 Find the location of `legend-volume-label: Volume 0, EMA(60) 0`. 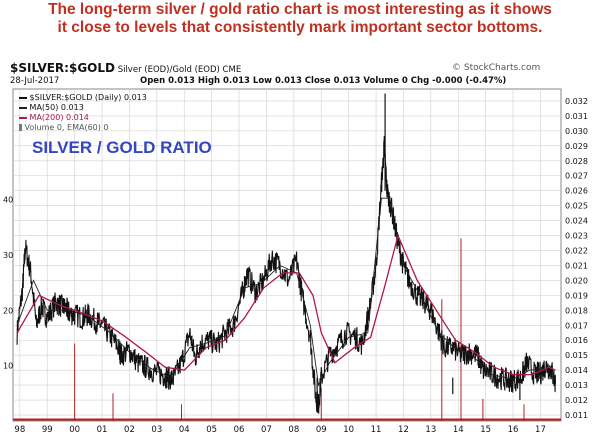

legend-volume-label: Volume 0, EMA(60) 0 is located at coordinates (66, 127).